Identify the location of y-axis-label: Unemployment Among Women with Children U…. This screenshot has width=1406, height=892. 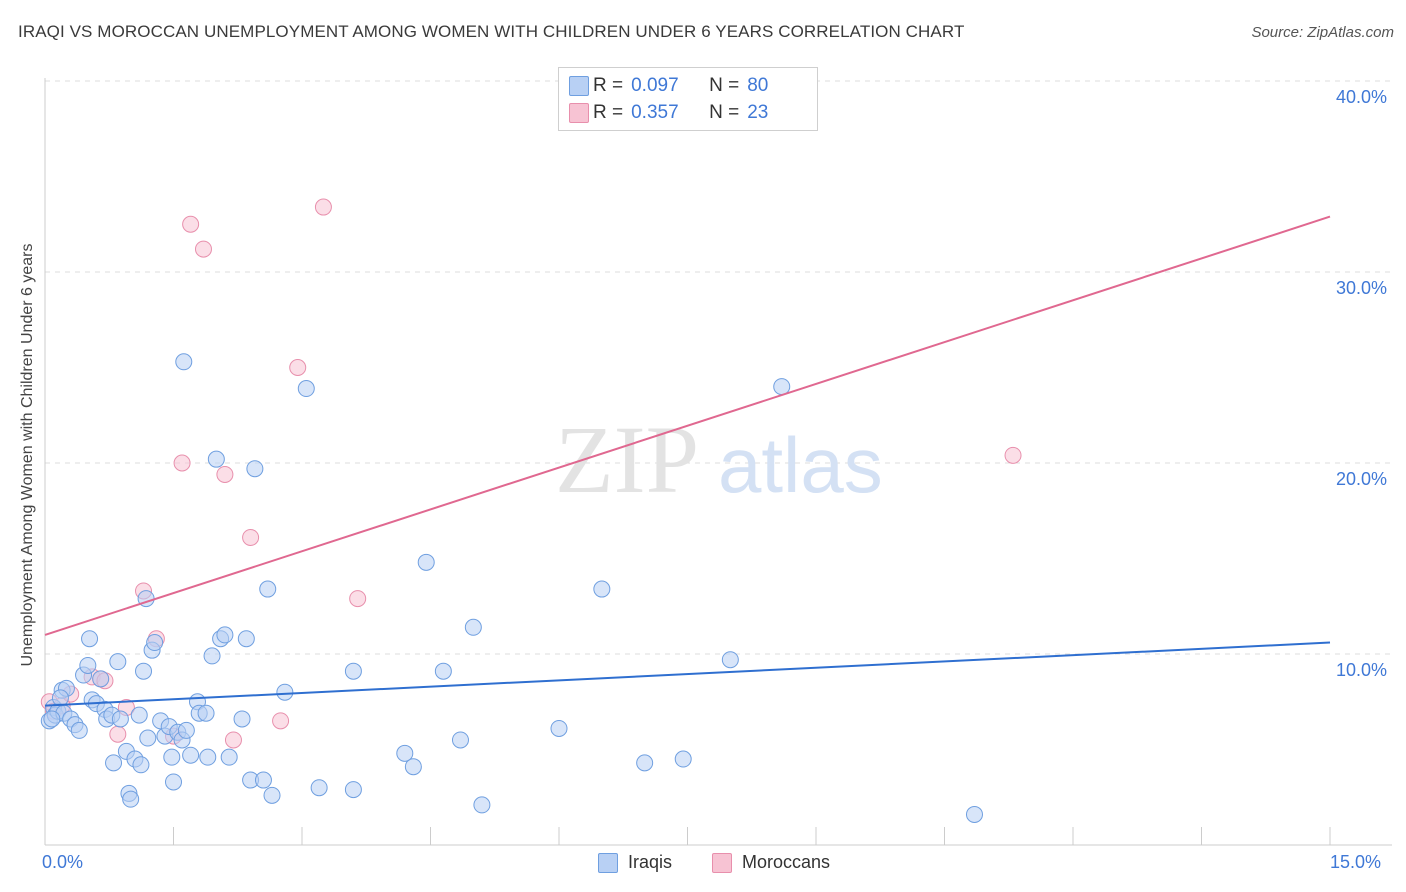
(27, 455).